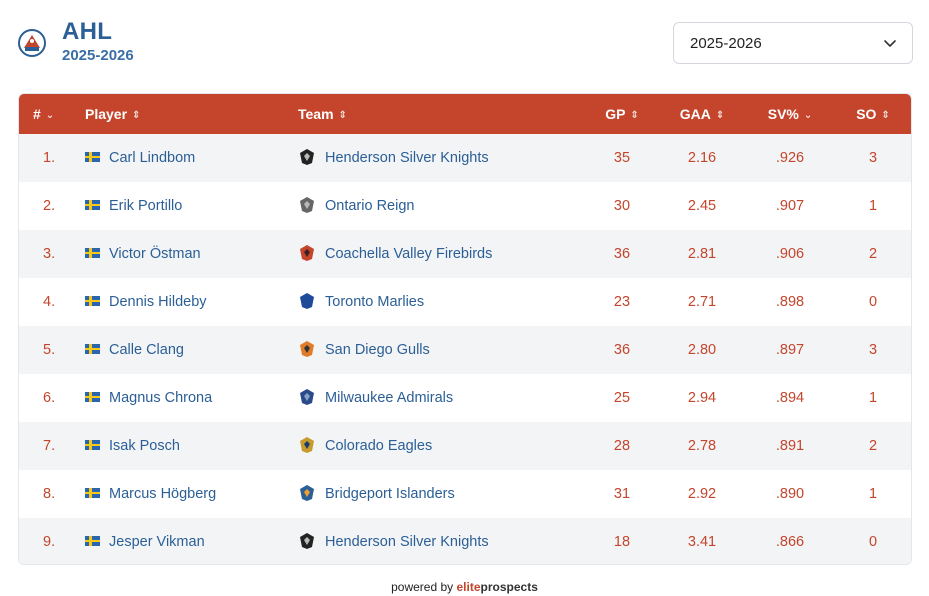 Image resolution: width=929 pixels, height=596 pixels. What do you see at coordinates (790, 206) in the screenshot?
I see `svp-cell: .907` at bounding box center [790, 206].